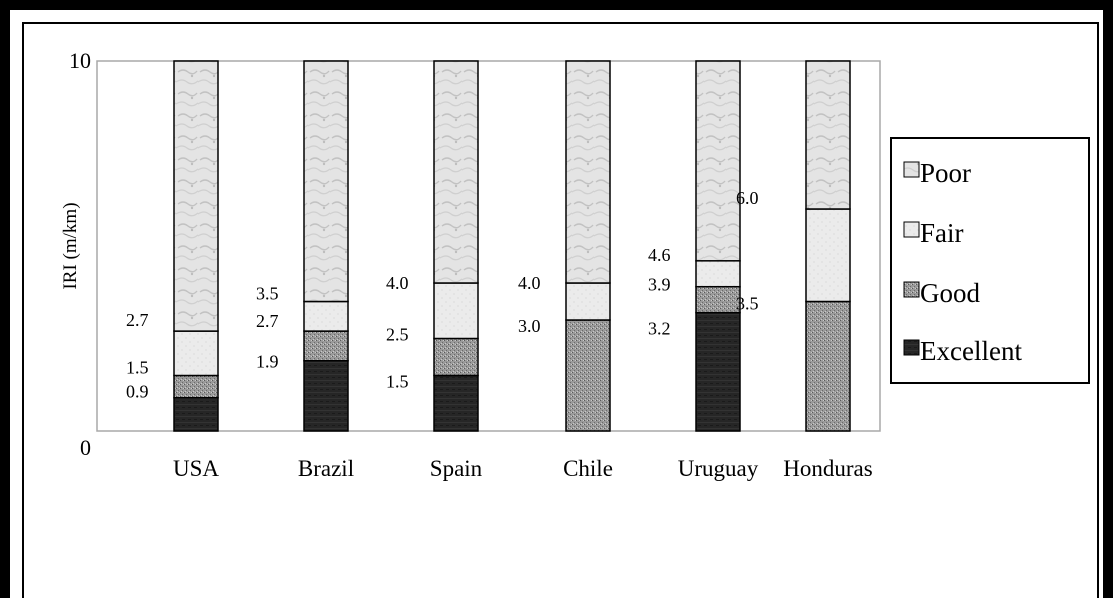 Image resolution: width=1113 pixels, height=598 pixels. I want to click on bar-honduras-fair, so click(828, 255).